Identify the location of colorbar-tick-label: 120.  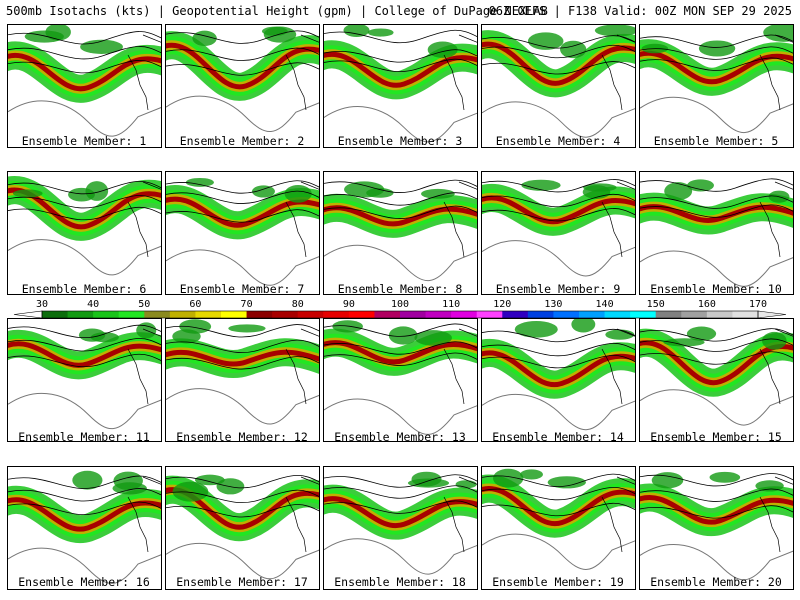
(502, 304).